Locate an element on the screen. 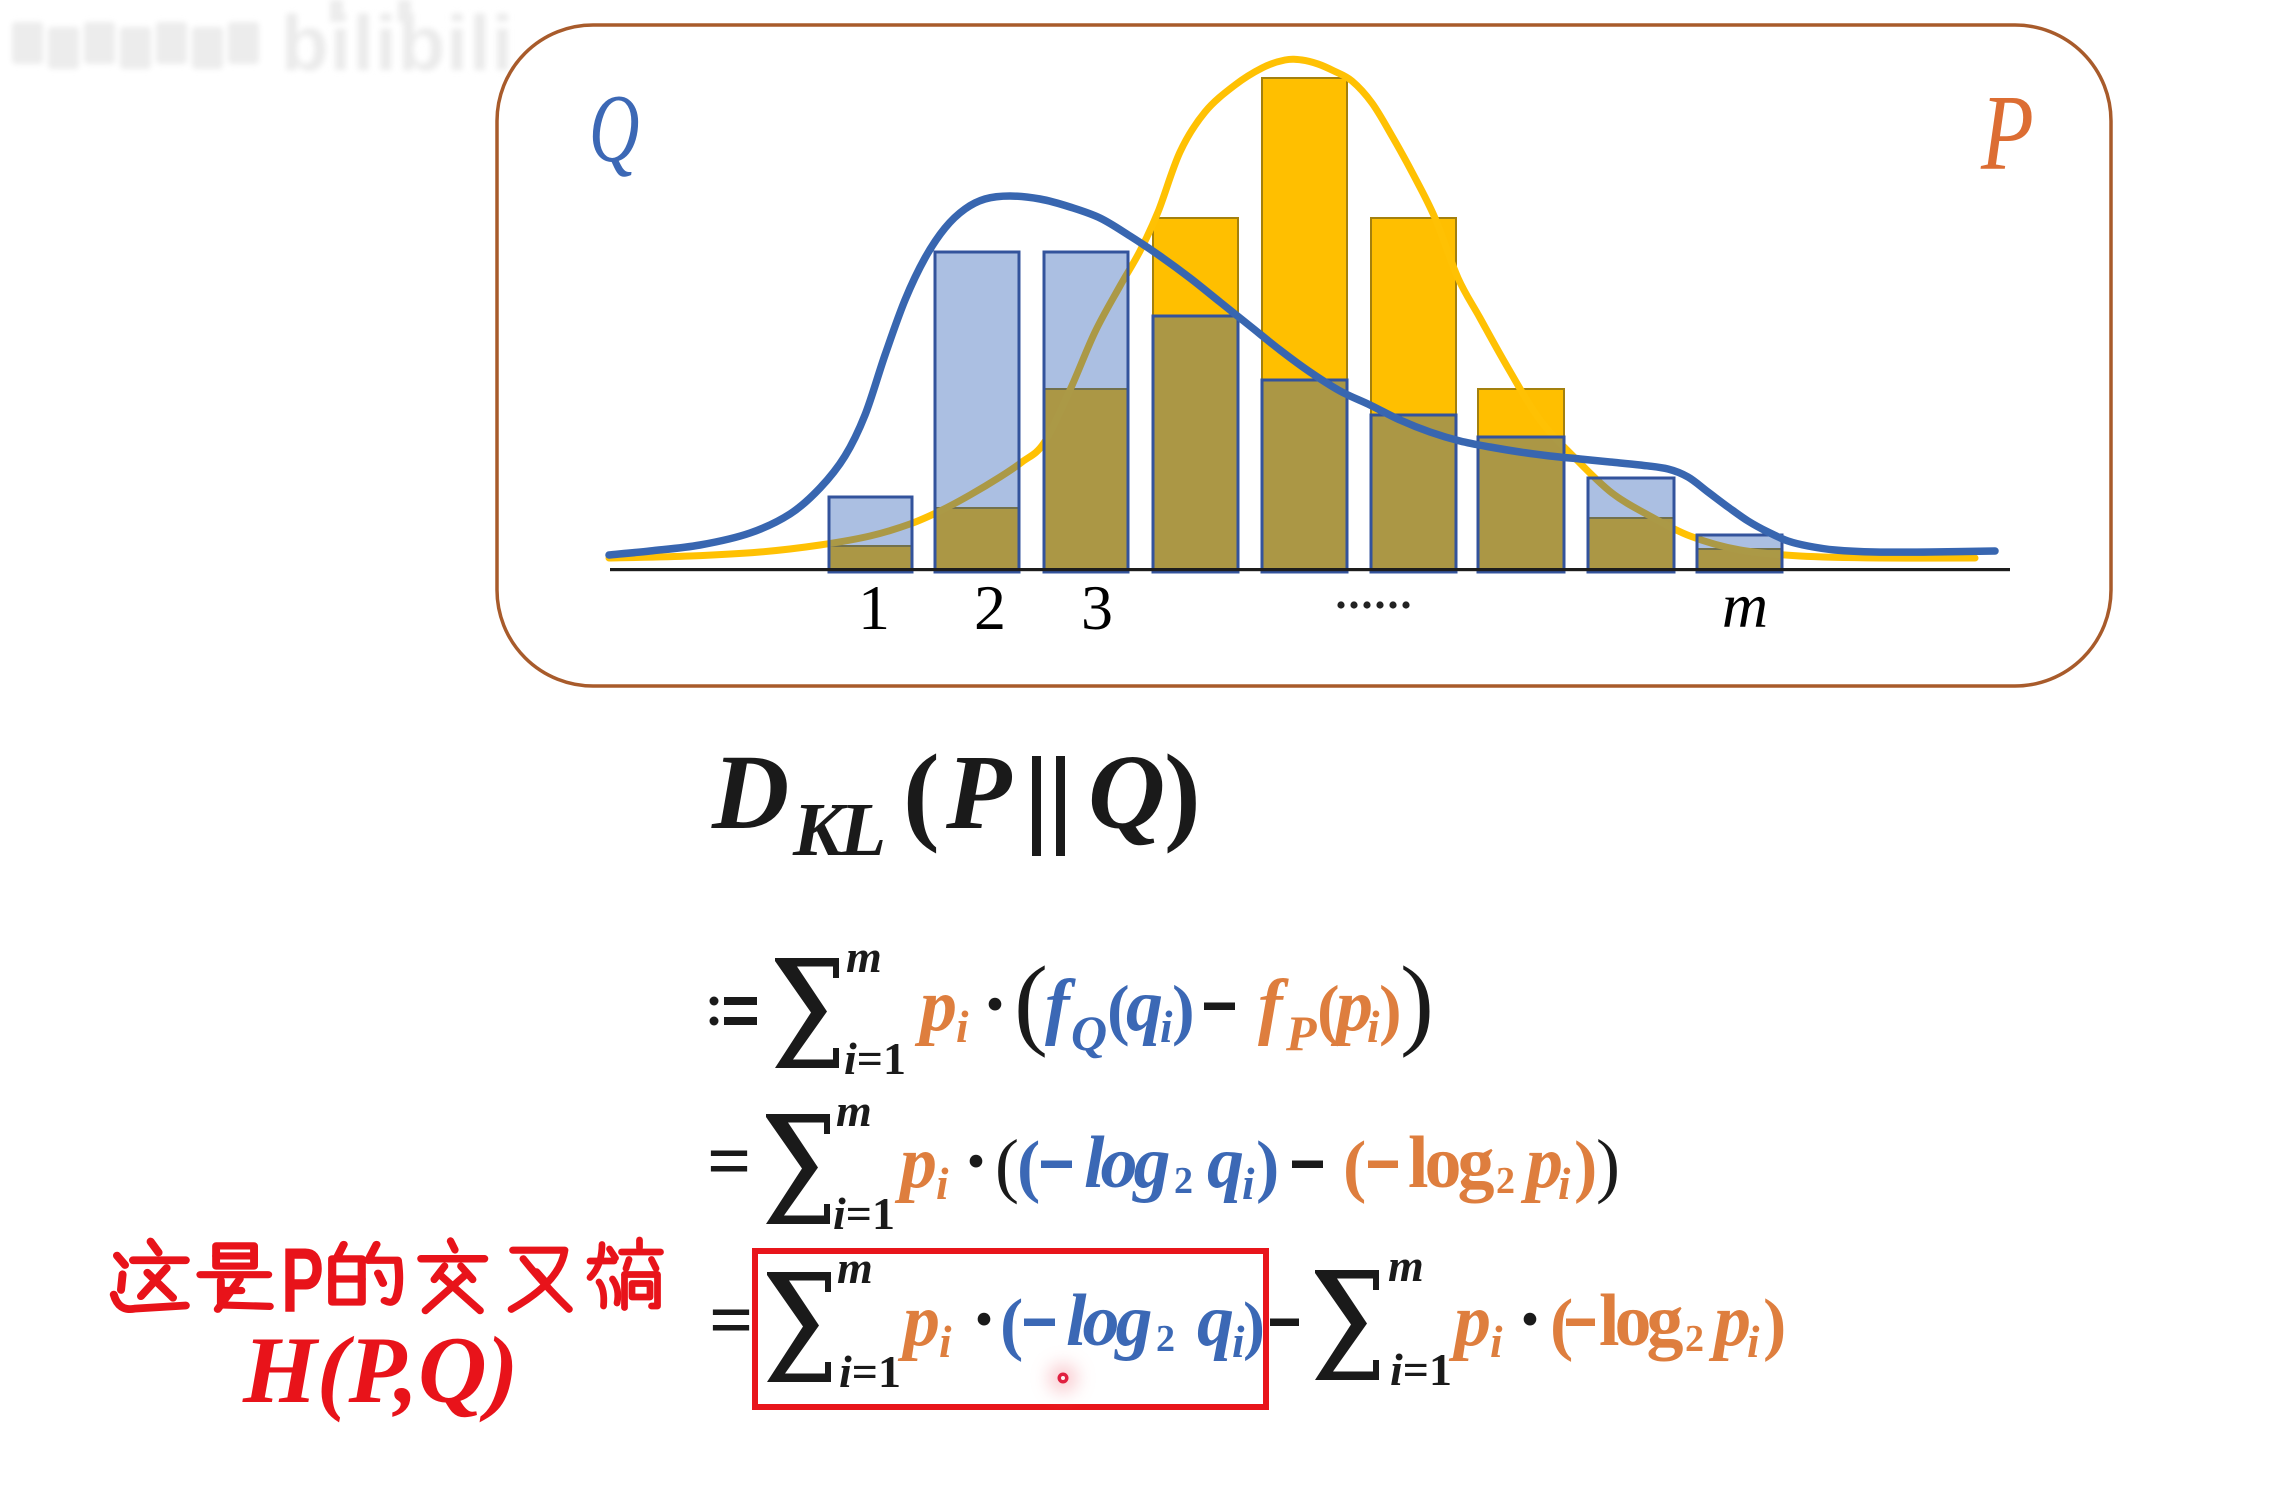 Image resolution: width=2296 pixels, height=1511 pixels. svg-text: H(P,Q) is located at coordinates (380, 1370).